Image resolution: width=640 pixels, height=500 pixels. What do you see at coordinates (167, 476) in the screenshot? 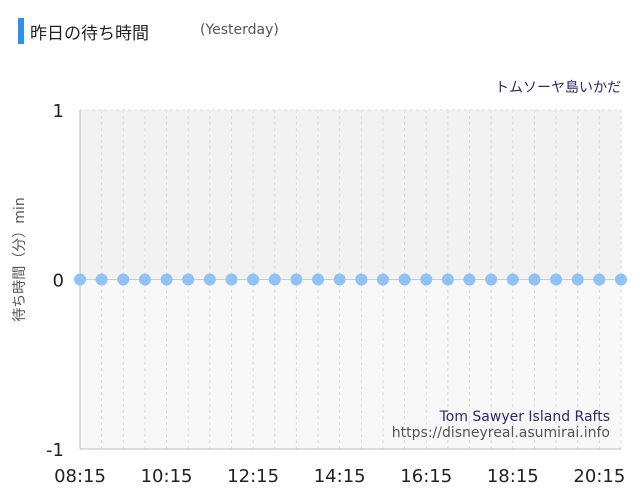
I see `x-tick-label: 10:15` at bounding box center [167, 476].